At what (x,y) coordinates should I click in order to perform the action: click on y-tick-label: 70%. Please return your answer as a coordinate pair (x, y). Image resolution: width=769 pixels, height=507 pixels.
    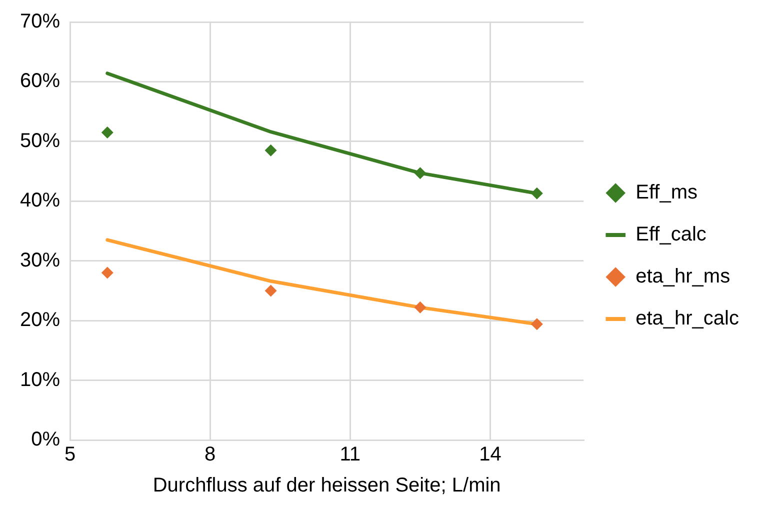
    Looking at the image, I should click on (40, 21).